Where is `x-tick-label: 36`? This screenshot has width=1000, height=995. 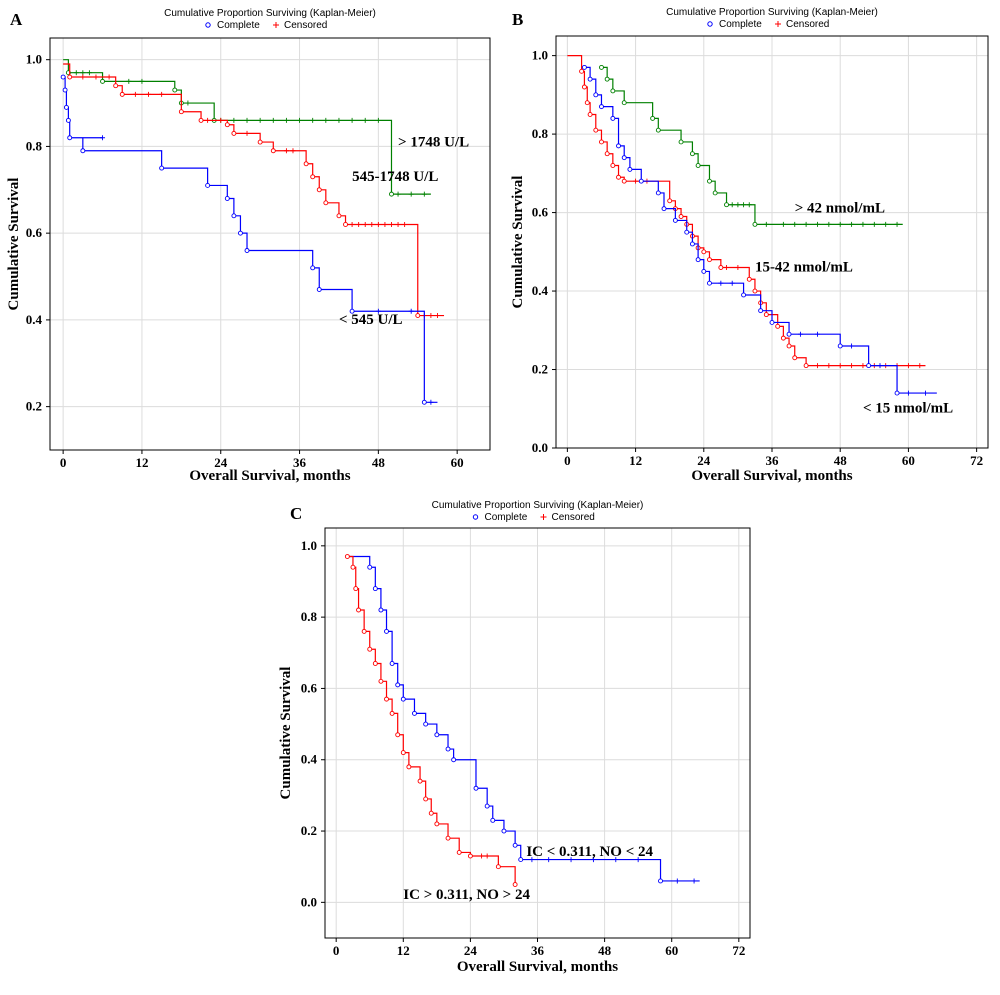 x-tick-label: 36 is located at coordinates (300, 462).